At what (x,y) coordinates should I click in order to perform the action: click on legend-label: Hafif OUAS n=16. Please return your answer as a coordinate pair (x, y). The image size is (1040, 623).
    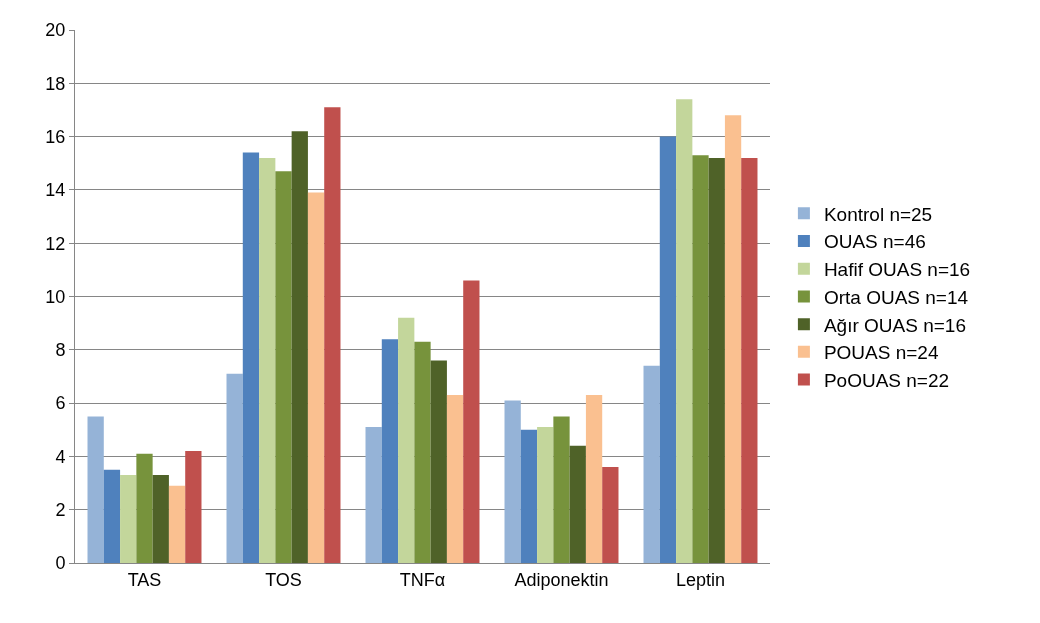
    Looking at the image, I should click on (897, 270).